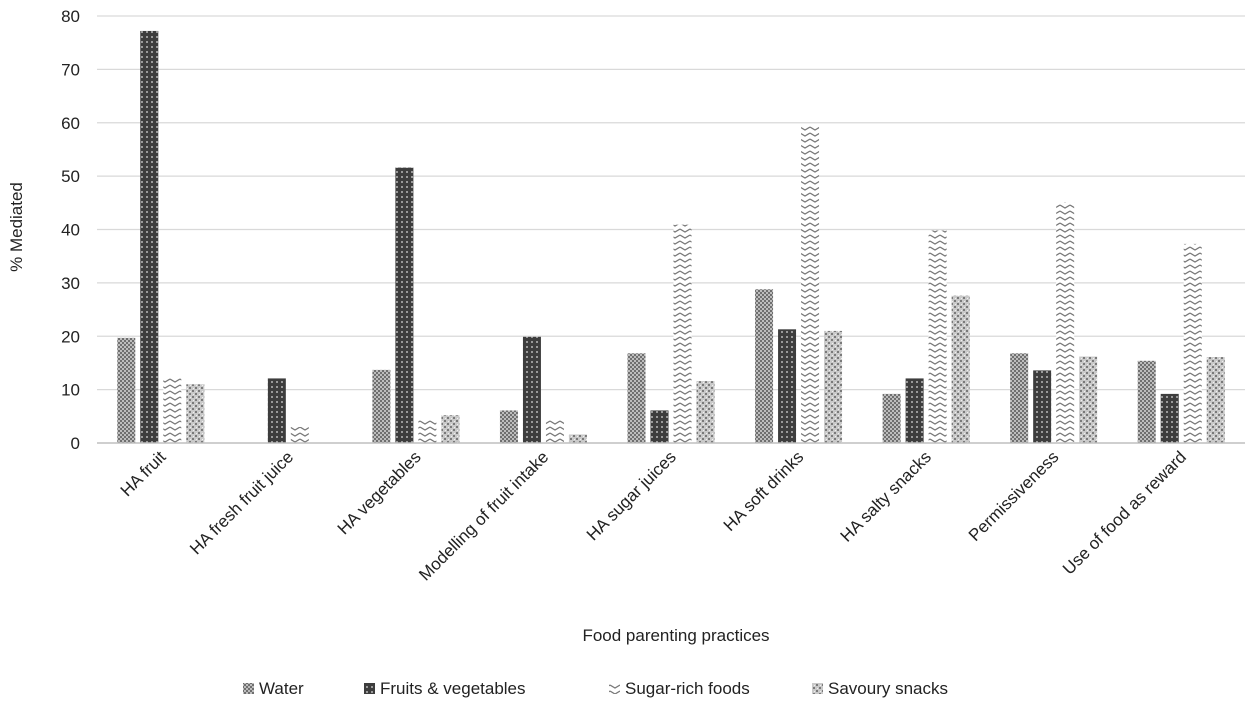  I want to click on x-category-label: HA salty snacks, so click(886, 496).